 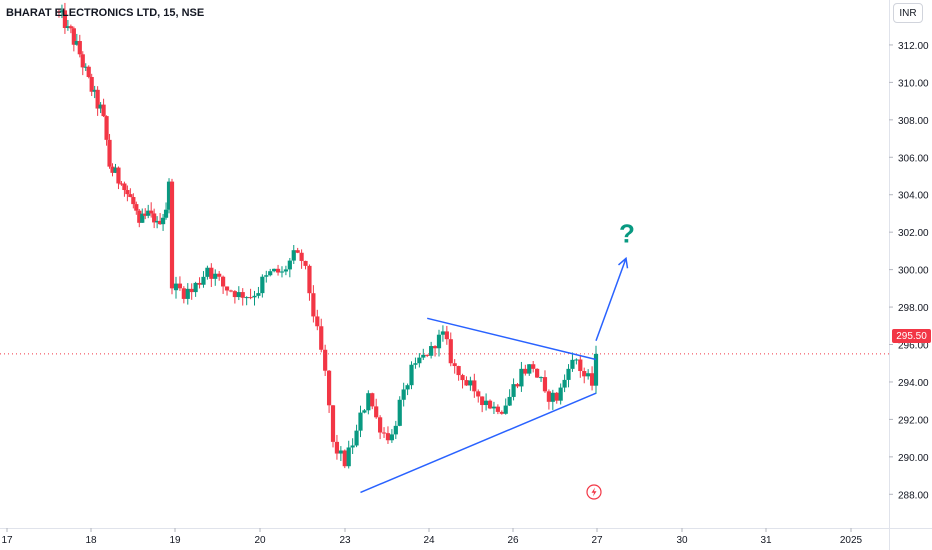 What do you see at coordinates (913, 420) in the screenshot?
I see `y-tick-label: 292.00` at bounding box center [913, 420].